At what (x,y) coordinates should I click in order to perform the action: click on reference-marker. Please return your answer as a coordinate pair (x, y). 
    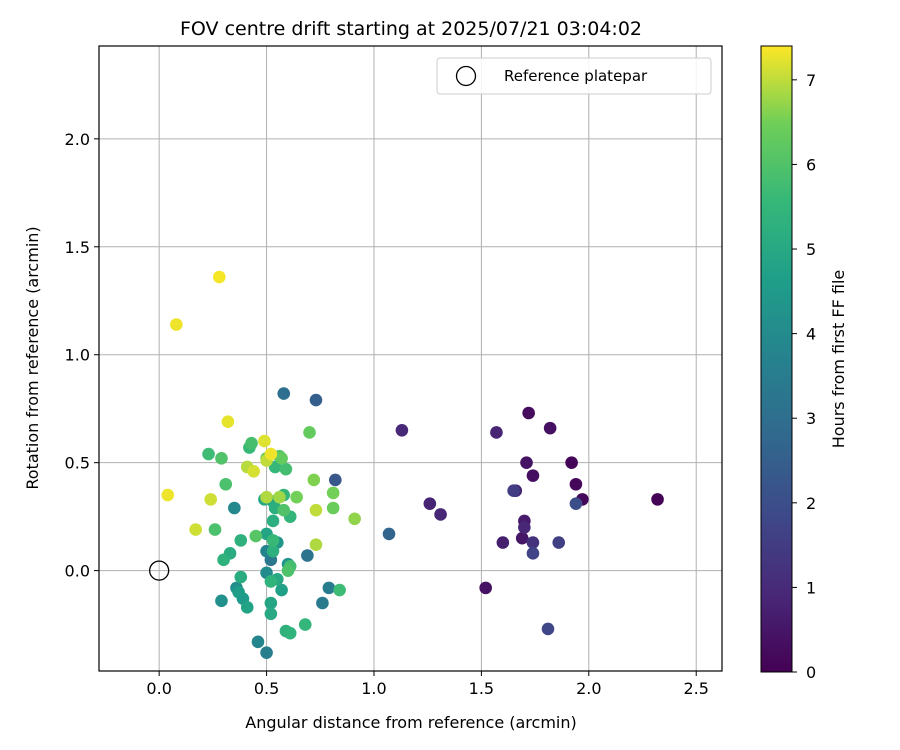
    Looking at the image, I should click on (159, 570).